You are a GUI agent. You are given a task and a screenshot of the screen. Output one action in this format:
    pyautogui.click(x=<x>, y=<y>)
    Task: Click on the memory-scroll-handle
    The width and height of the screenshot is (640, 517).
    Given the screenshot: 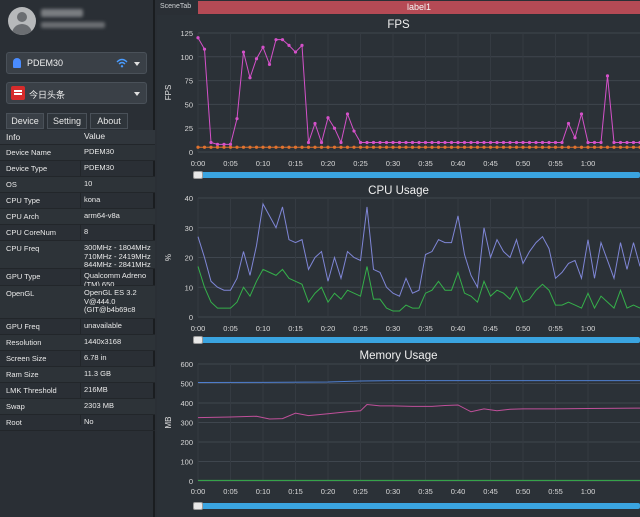 What is the action you would take?
    pyautogui.click(x=198, y=506)
    